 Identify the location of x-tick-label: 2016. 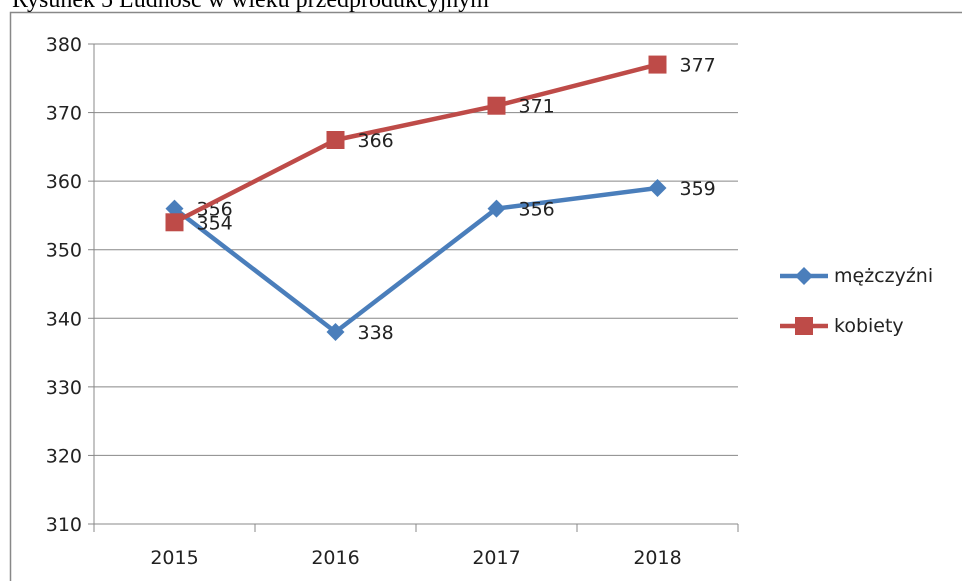
(335, 558).